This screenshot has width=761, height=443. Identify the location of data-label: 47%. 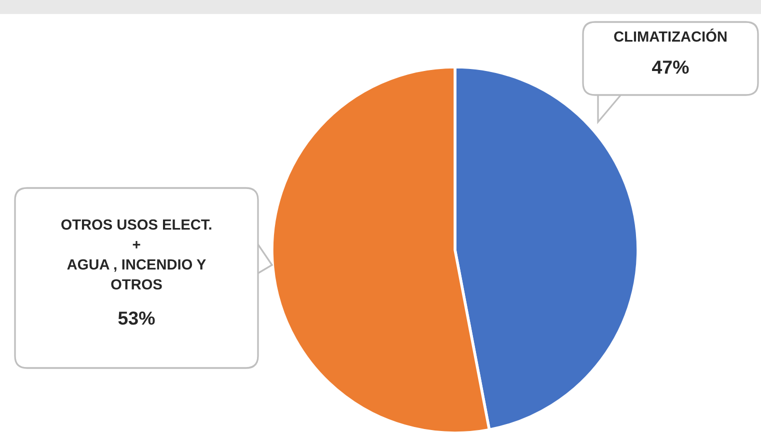
(670, 67).